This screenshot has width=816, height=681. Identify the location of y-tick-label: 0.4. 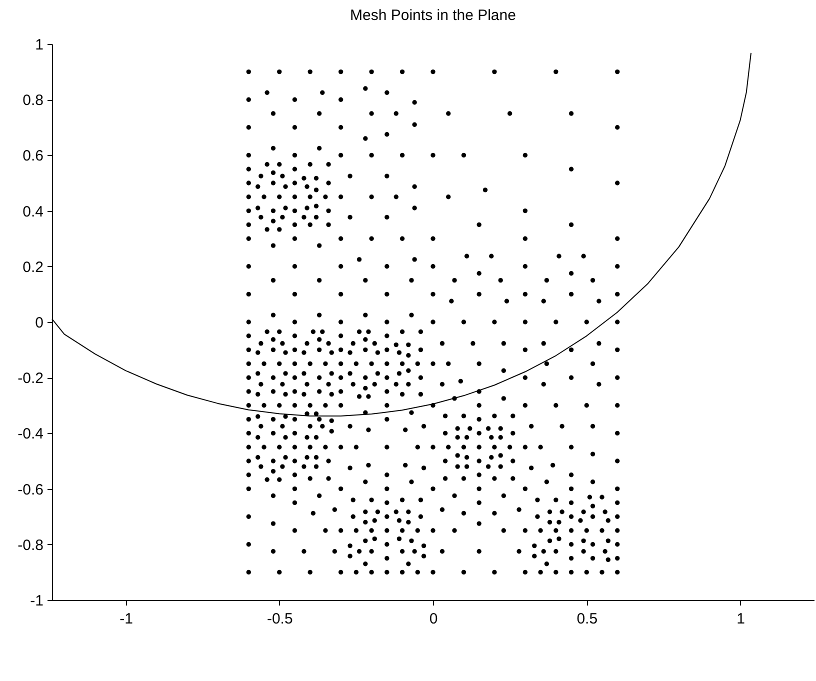
(33, 211).